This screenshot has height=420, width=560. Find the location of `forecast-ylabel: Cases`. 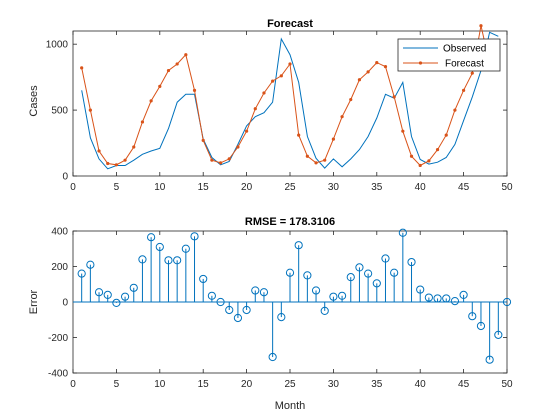

forecast-ylabel: Cases is located at coordinates (34, 101).